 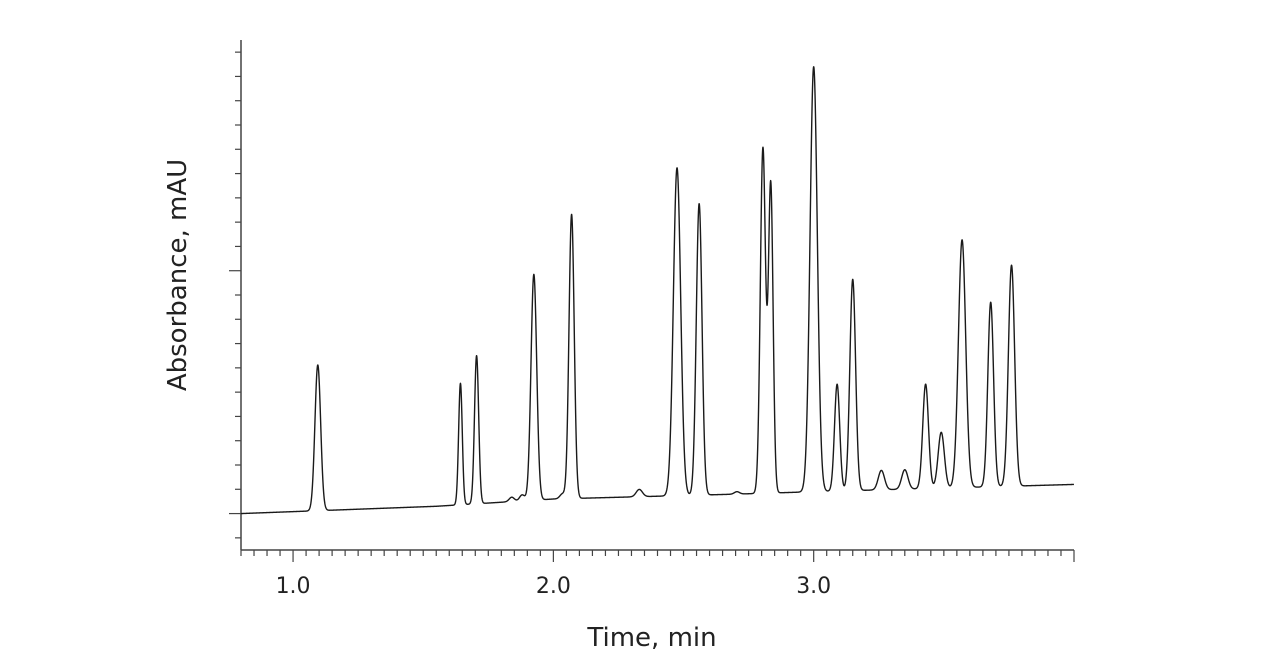 I want to click on x-tick-label: 1.0, so click(x=293, y=586).